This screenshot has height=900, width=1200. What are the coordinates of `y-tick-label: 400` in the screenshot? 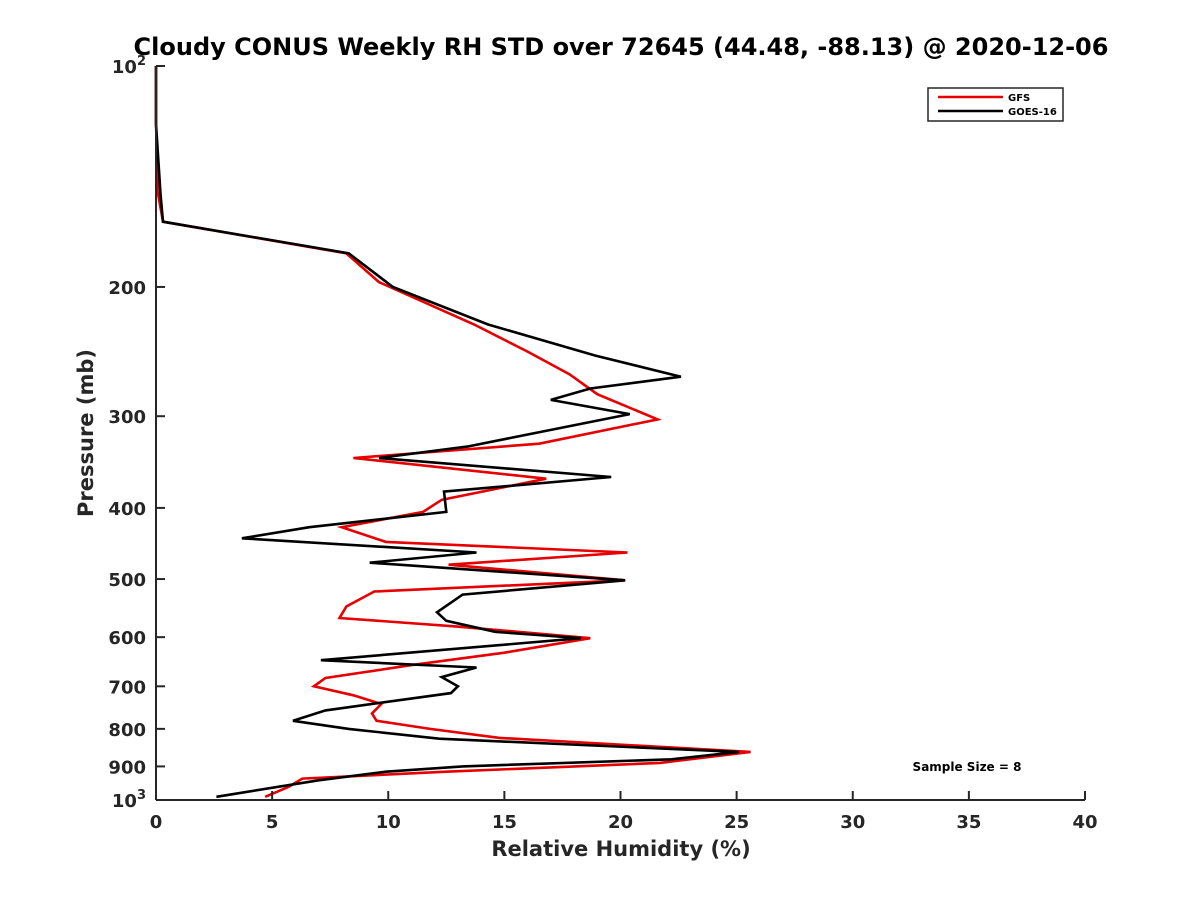 It's located at (127, 509).